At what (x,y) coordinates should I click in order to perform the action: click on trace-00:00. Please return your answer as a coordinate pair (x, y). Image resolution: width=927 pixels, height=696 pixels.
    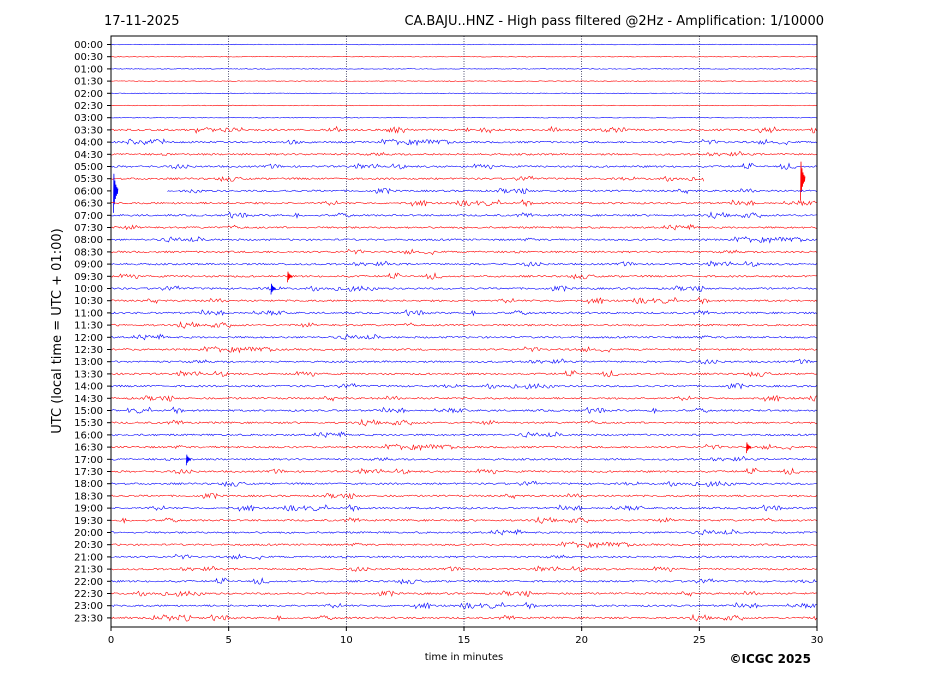
    Looking at the image, I should click on (463, 44).